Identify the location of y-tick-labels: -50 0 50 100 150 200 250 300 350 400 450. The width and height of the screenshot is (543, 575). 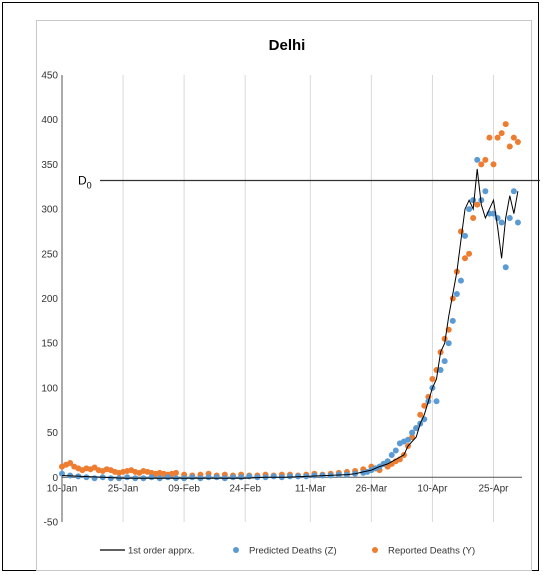
(49, 300).